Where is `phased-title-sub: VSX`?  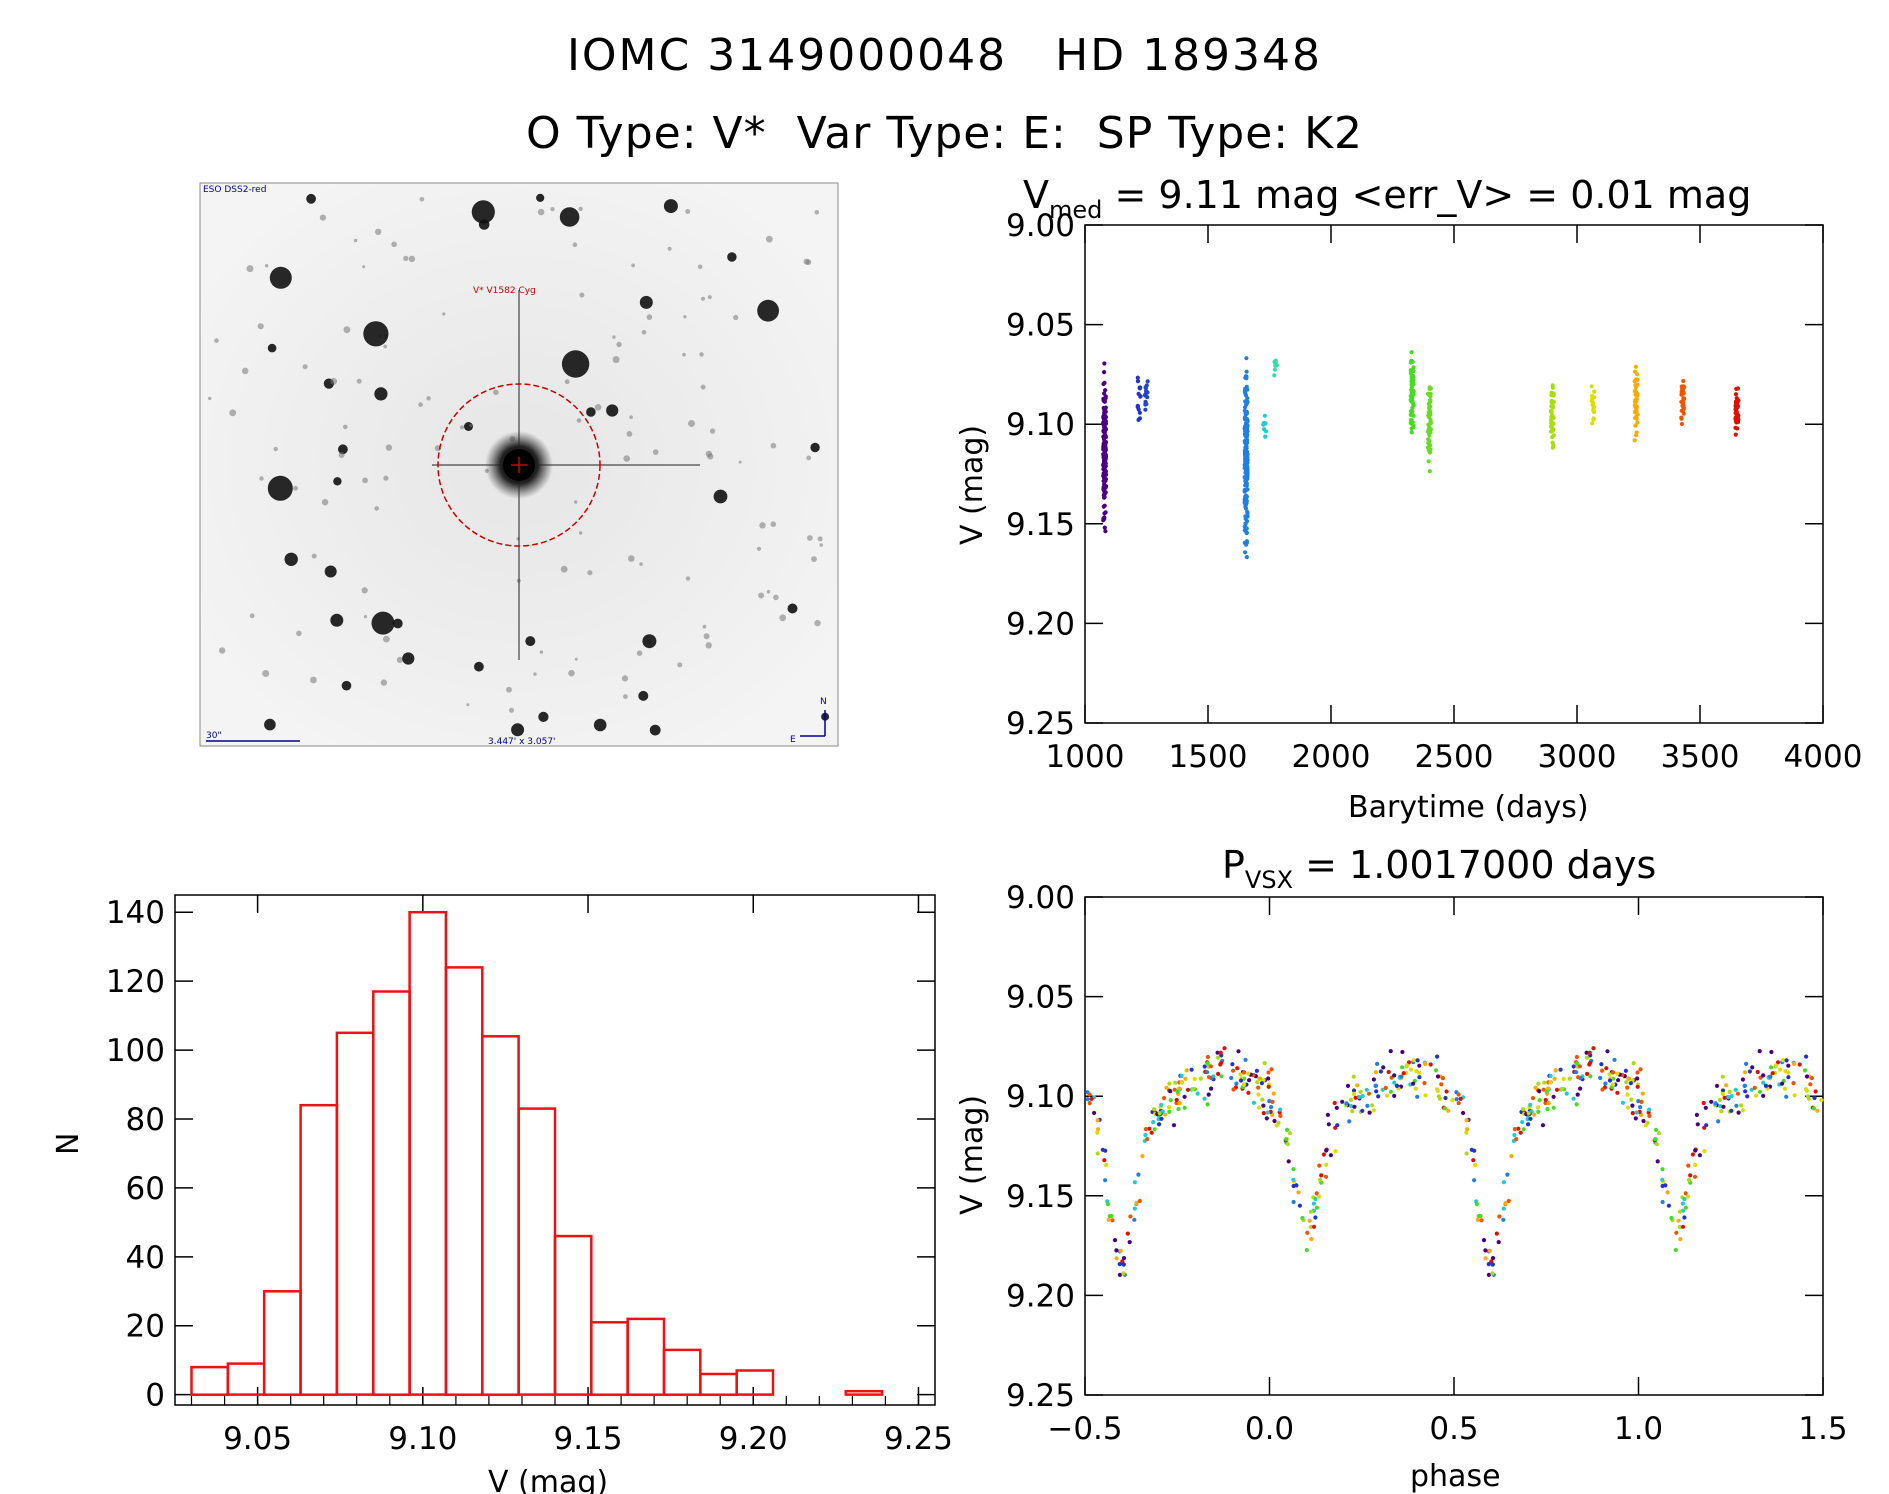 phased-title-sub: VSX is located at coordinates (1269, 880).